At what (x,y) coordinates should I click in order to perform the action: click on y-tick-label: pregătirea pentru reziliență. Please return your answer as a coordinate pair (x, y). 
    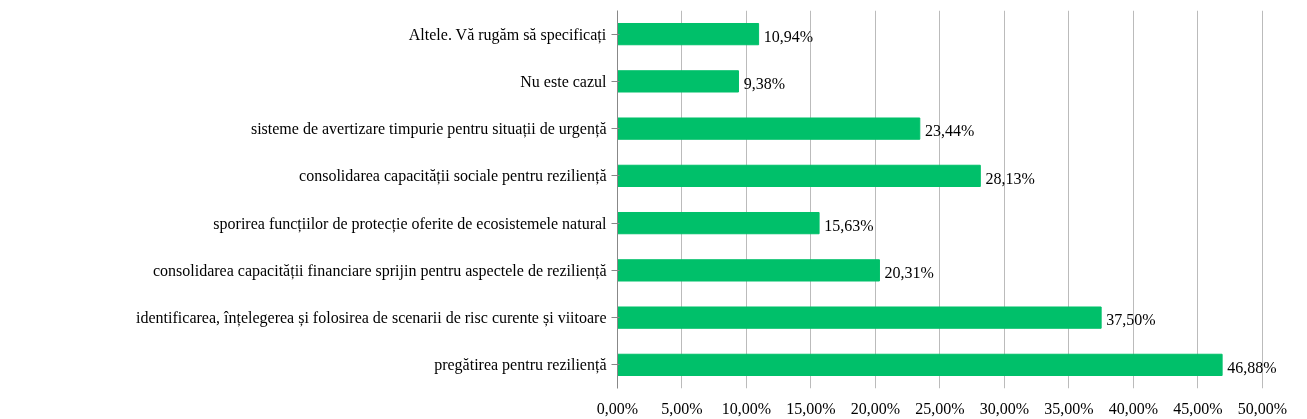
    Looking at the image, I should click on (520, 365).